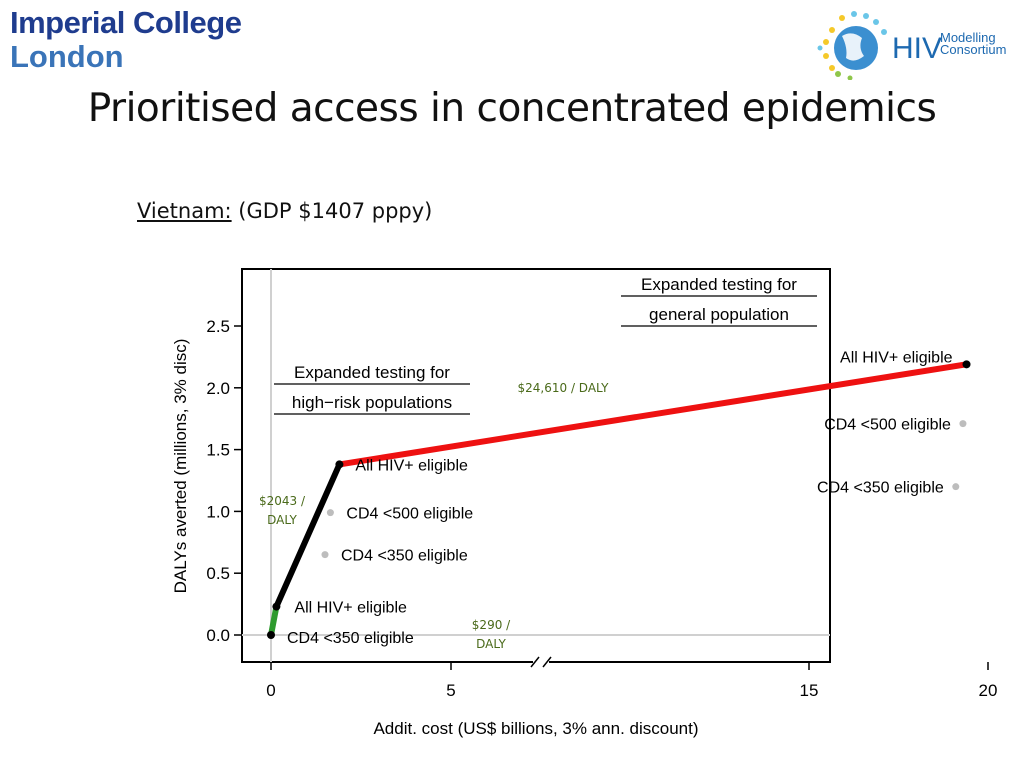  I want to click on logo-right-main: HIV, so click(917, 48).